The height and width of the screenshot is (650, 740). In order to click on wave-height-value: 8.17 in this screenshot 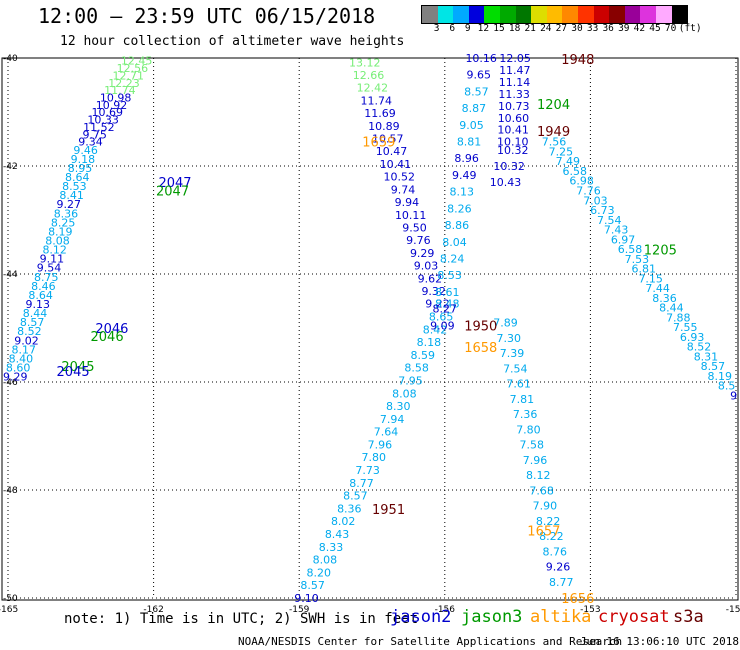, I will do `click(23, 349)`.